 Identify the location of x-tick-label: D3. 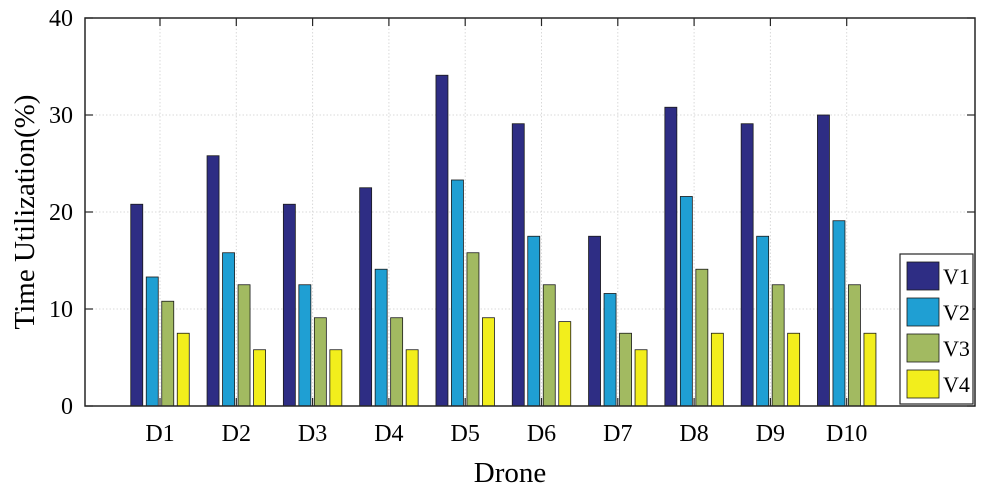
(312, 434).